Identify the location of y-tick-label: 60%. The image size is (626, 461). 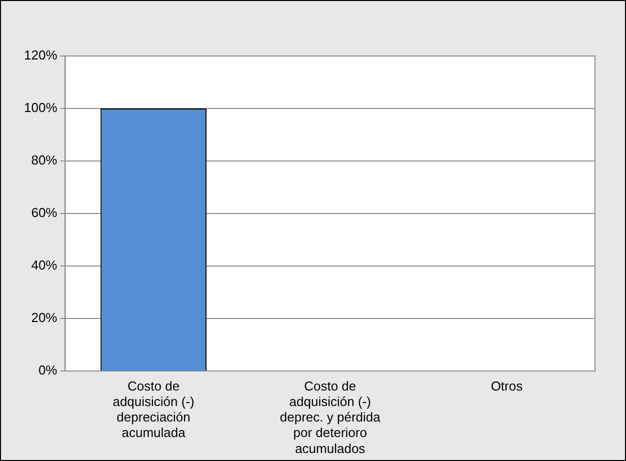
(44, 212).